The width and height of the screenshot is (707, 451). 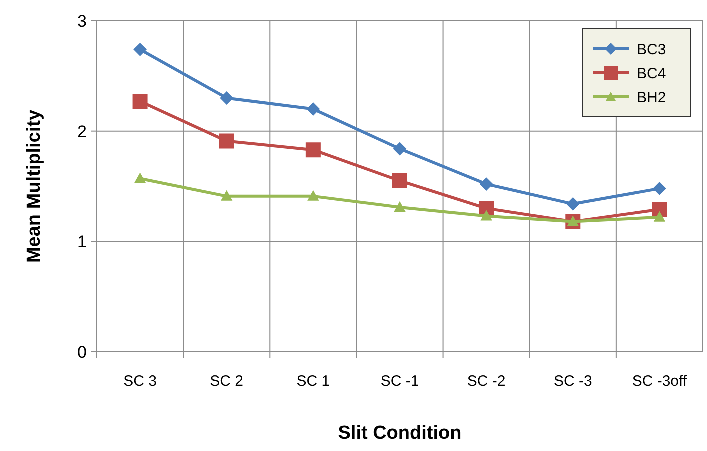 What do you see at coordinates (34, 187) in the screenshot?
I see `y-axis-title: Mean Multiplicity` at bounding box center [34, 187].